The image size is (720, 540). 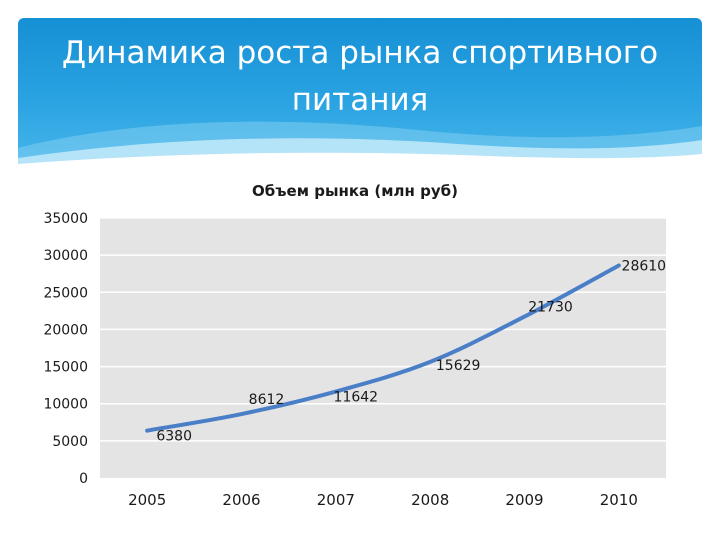 I want to click on data-label: 28610, so click(x=644, y=266).